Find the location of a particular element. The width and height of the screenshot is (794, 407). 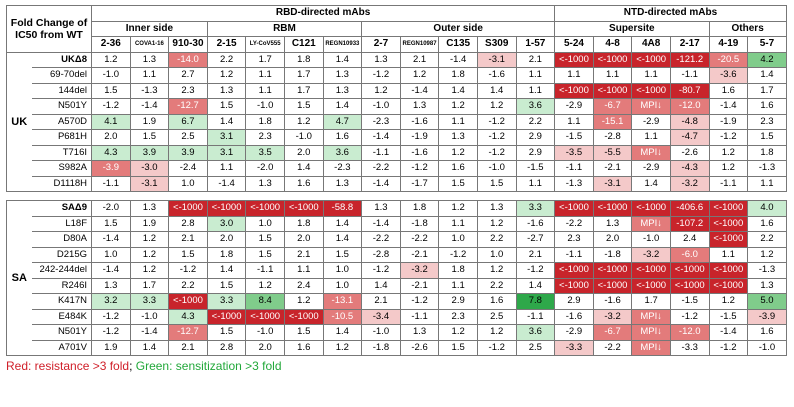

mutation-label: E484K is located at coordinates (61, 316).